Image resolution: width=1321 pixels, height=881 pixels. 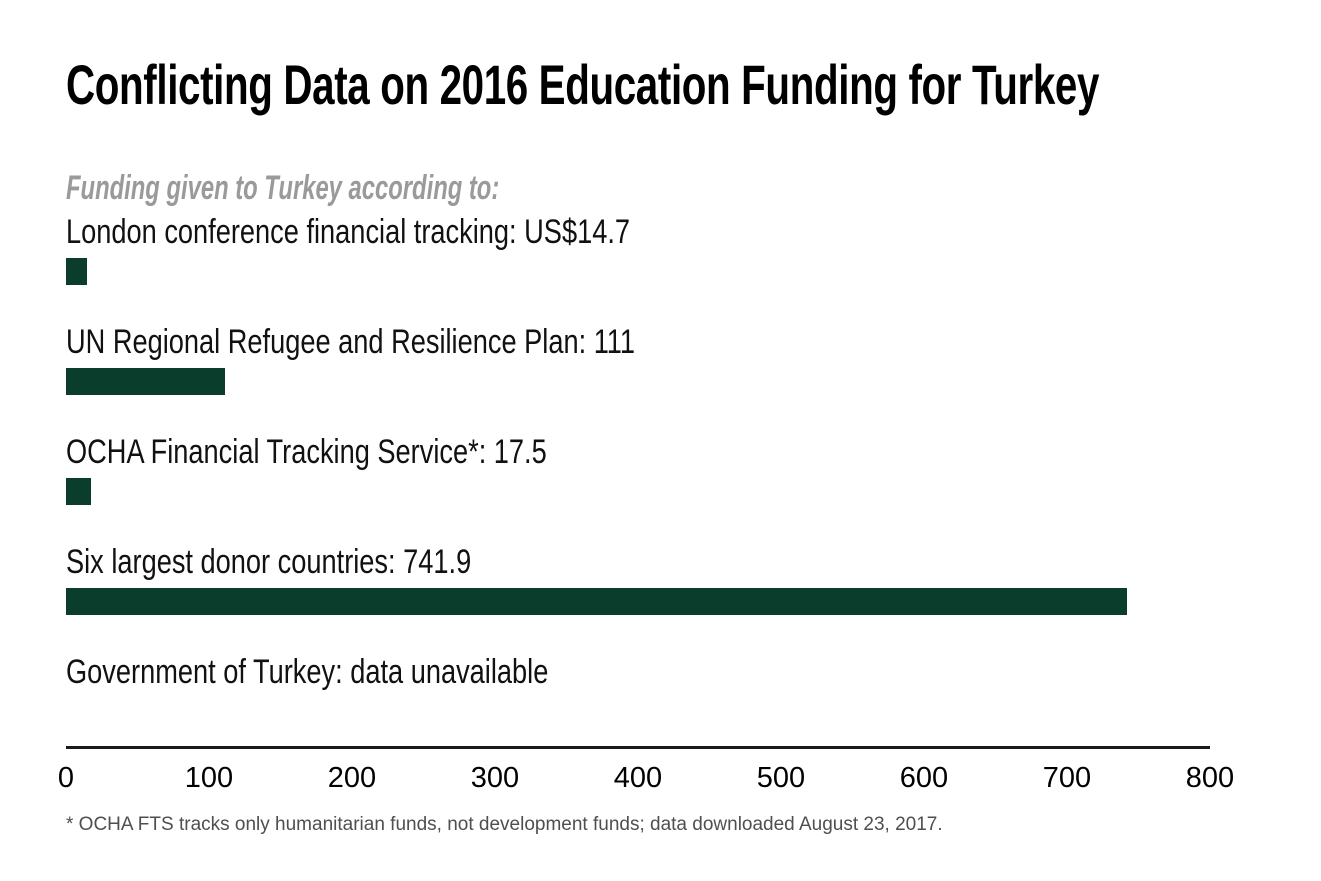 I want to click on bar-label: OCHA Financial Tracking Service*: 17.5, so click(x=306, y=452).